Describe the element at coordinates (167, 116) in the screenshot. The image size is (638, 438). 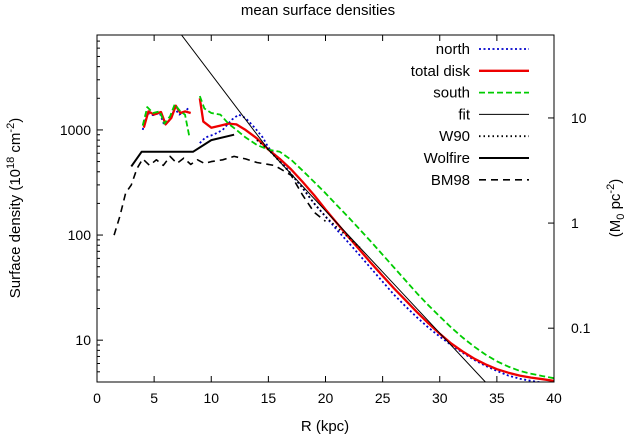
I see `series-line-total-disk` at that location.